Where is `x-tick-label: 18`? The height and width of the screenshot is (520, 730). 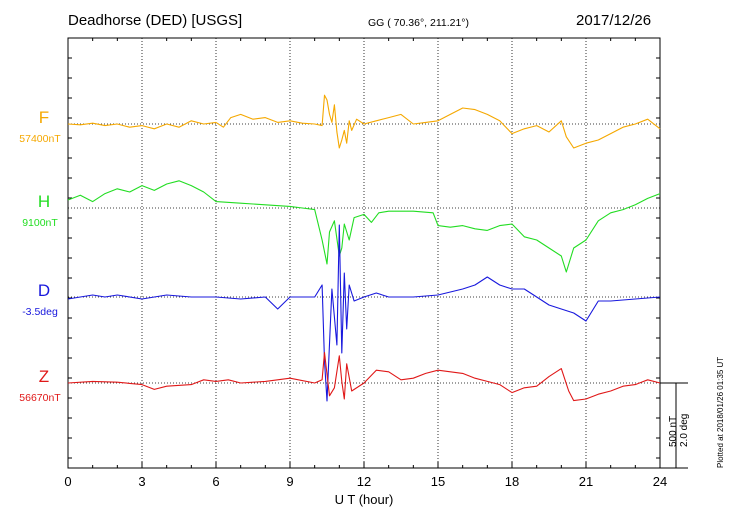
x-tick-label: 18 is located at coordinates (512, 481).